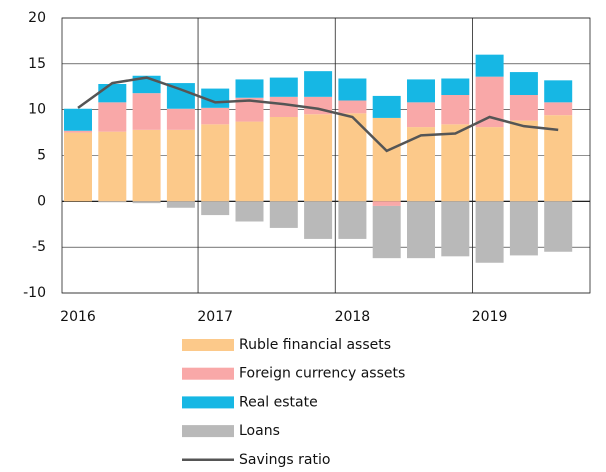  Describe the element at coordinates (259, 431) in the screenshot. I see `legend-label: Loans` at that location.